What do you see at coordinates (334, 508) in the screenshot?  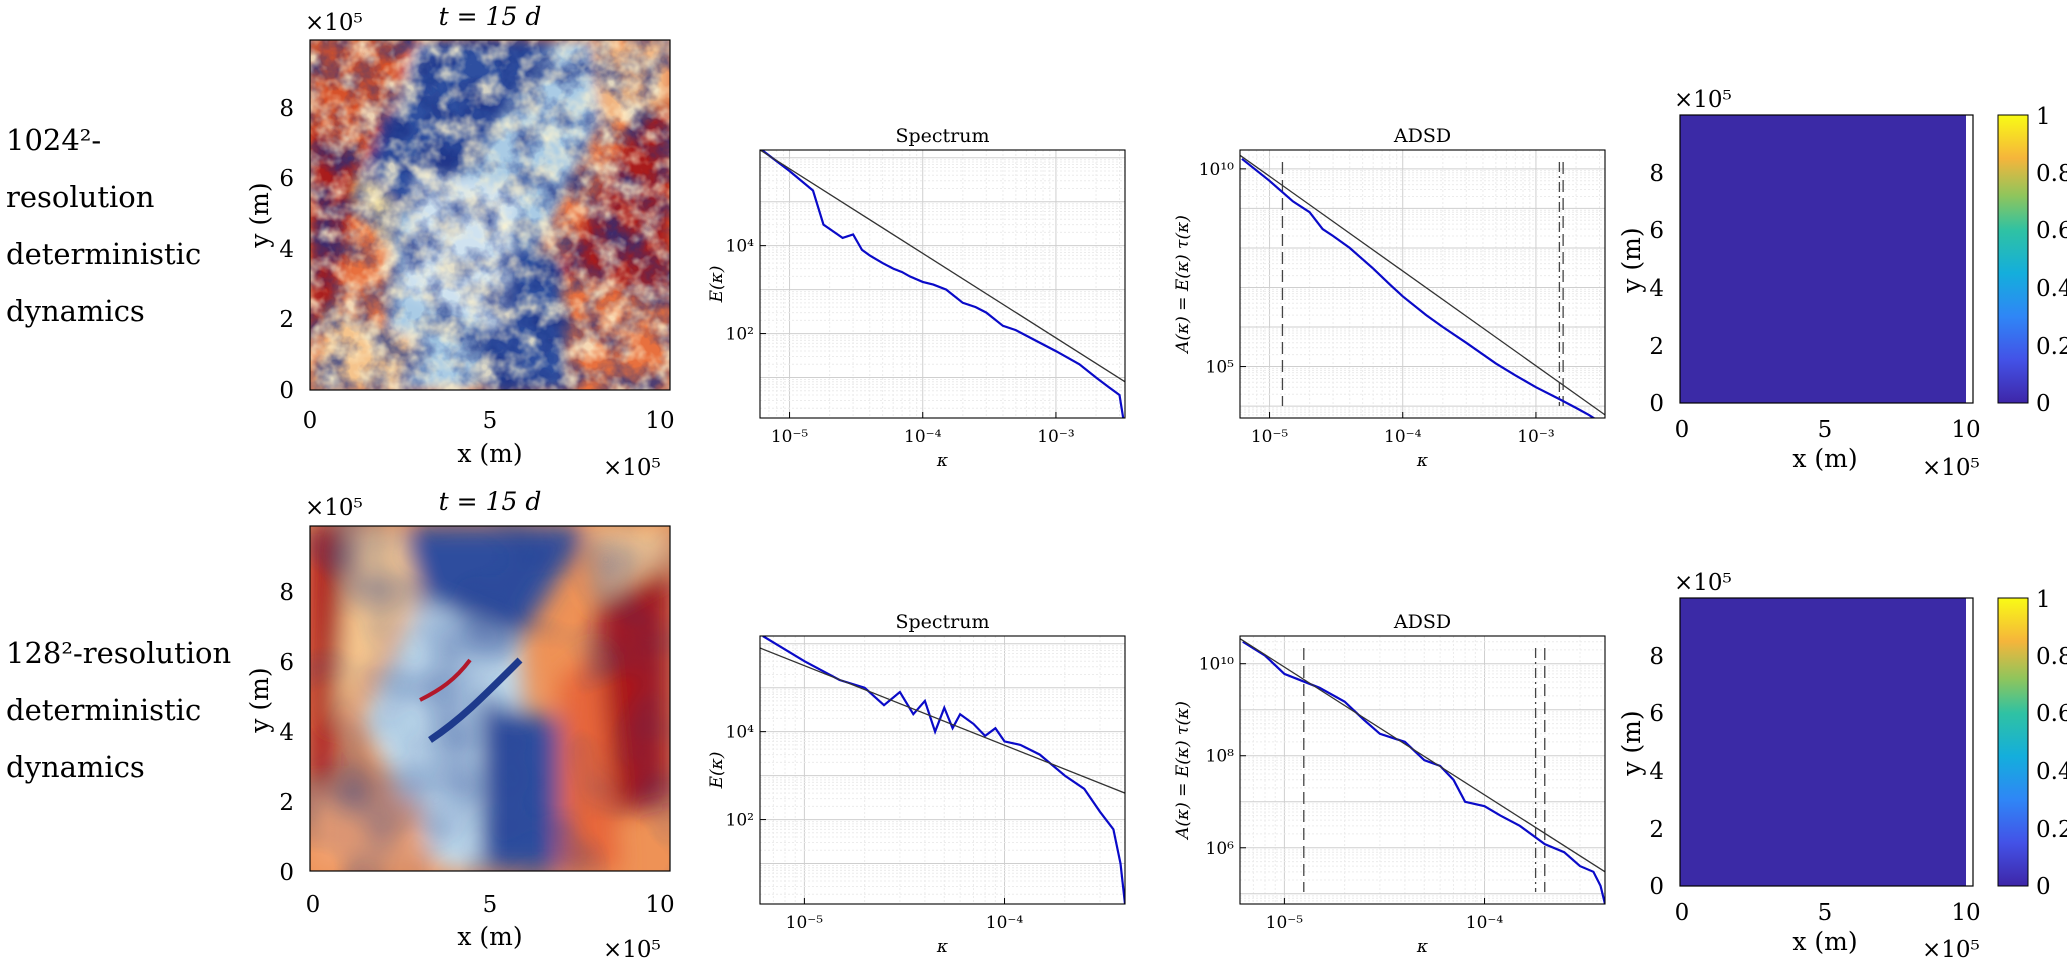 I see `field-2-exponent: ×10⁵` at bounding box center [334, 508].